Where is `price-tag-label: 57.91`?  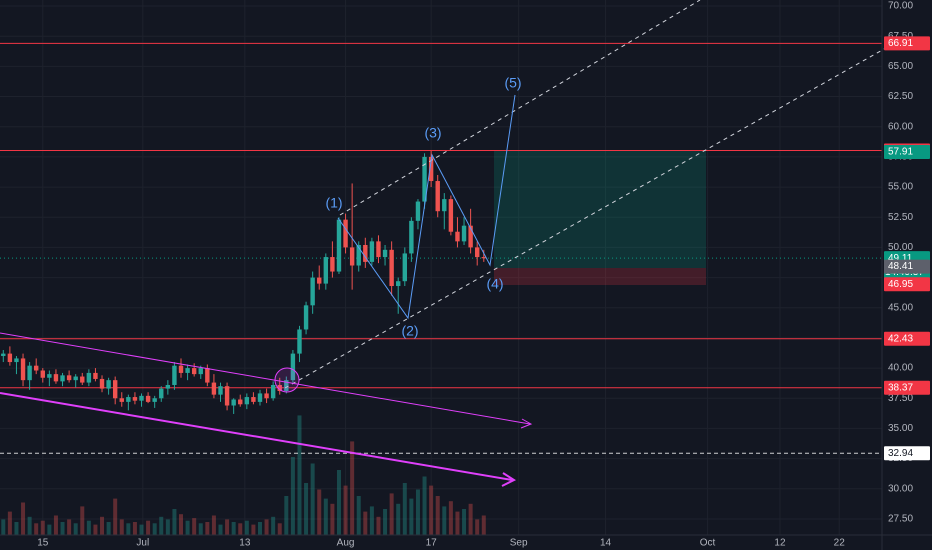 price-tag-label: 57.91 is located at coordinates (900, 152).